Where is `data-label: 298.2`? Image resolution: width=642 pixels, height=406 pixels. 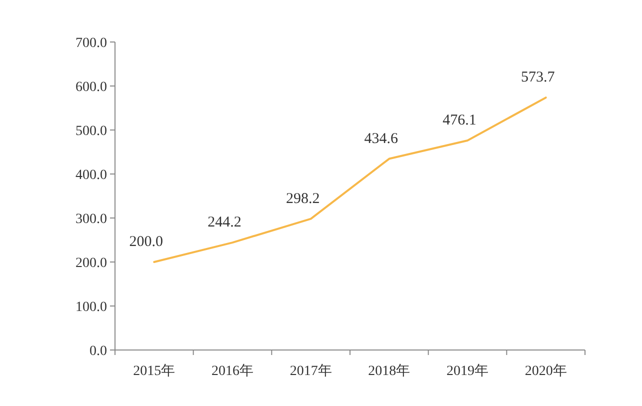 data-label: 298.2 is located at coordinates (303, 198).